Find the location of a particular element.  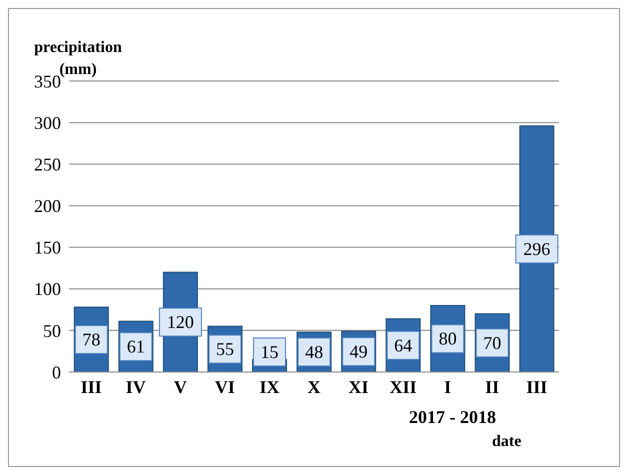

x-tick-label: I is located at coordinates (448, 386).